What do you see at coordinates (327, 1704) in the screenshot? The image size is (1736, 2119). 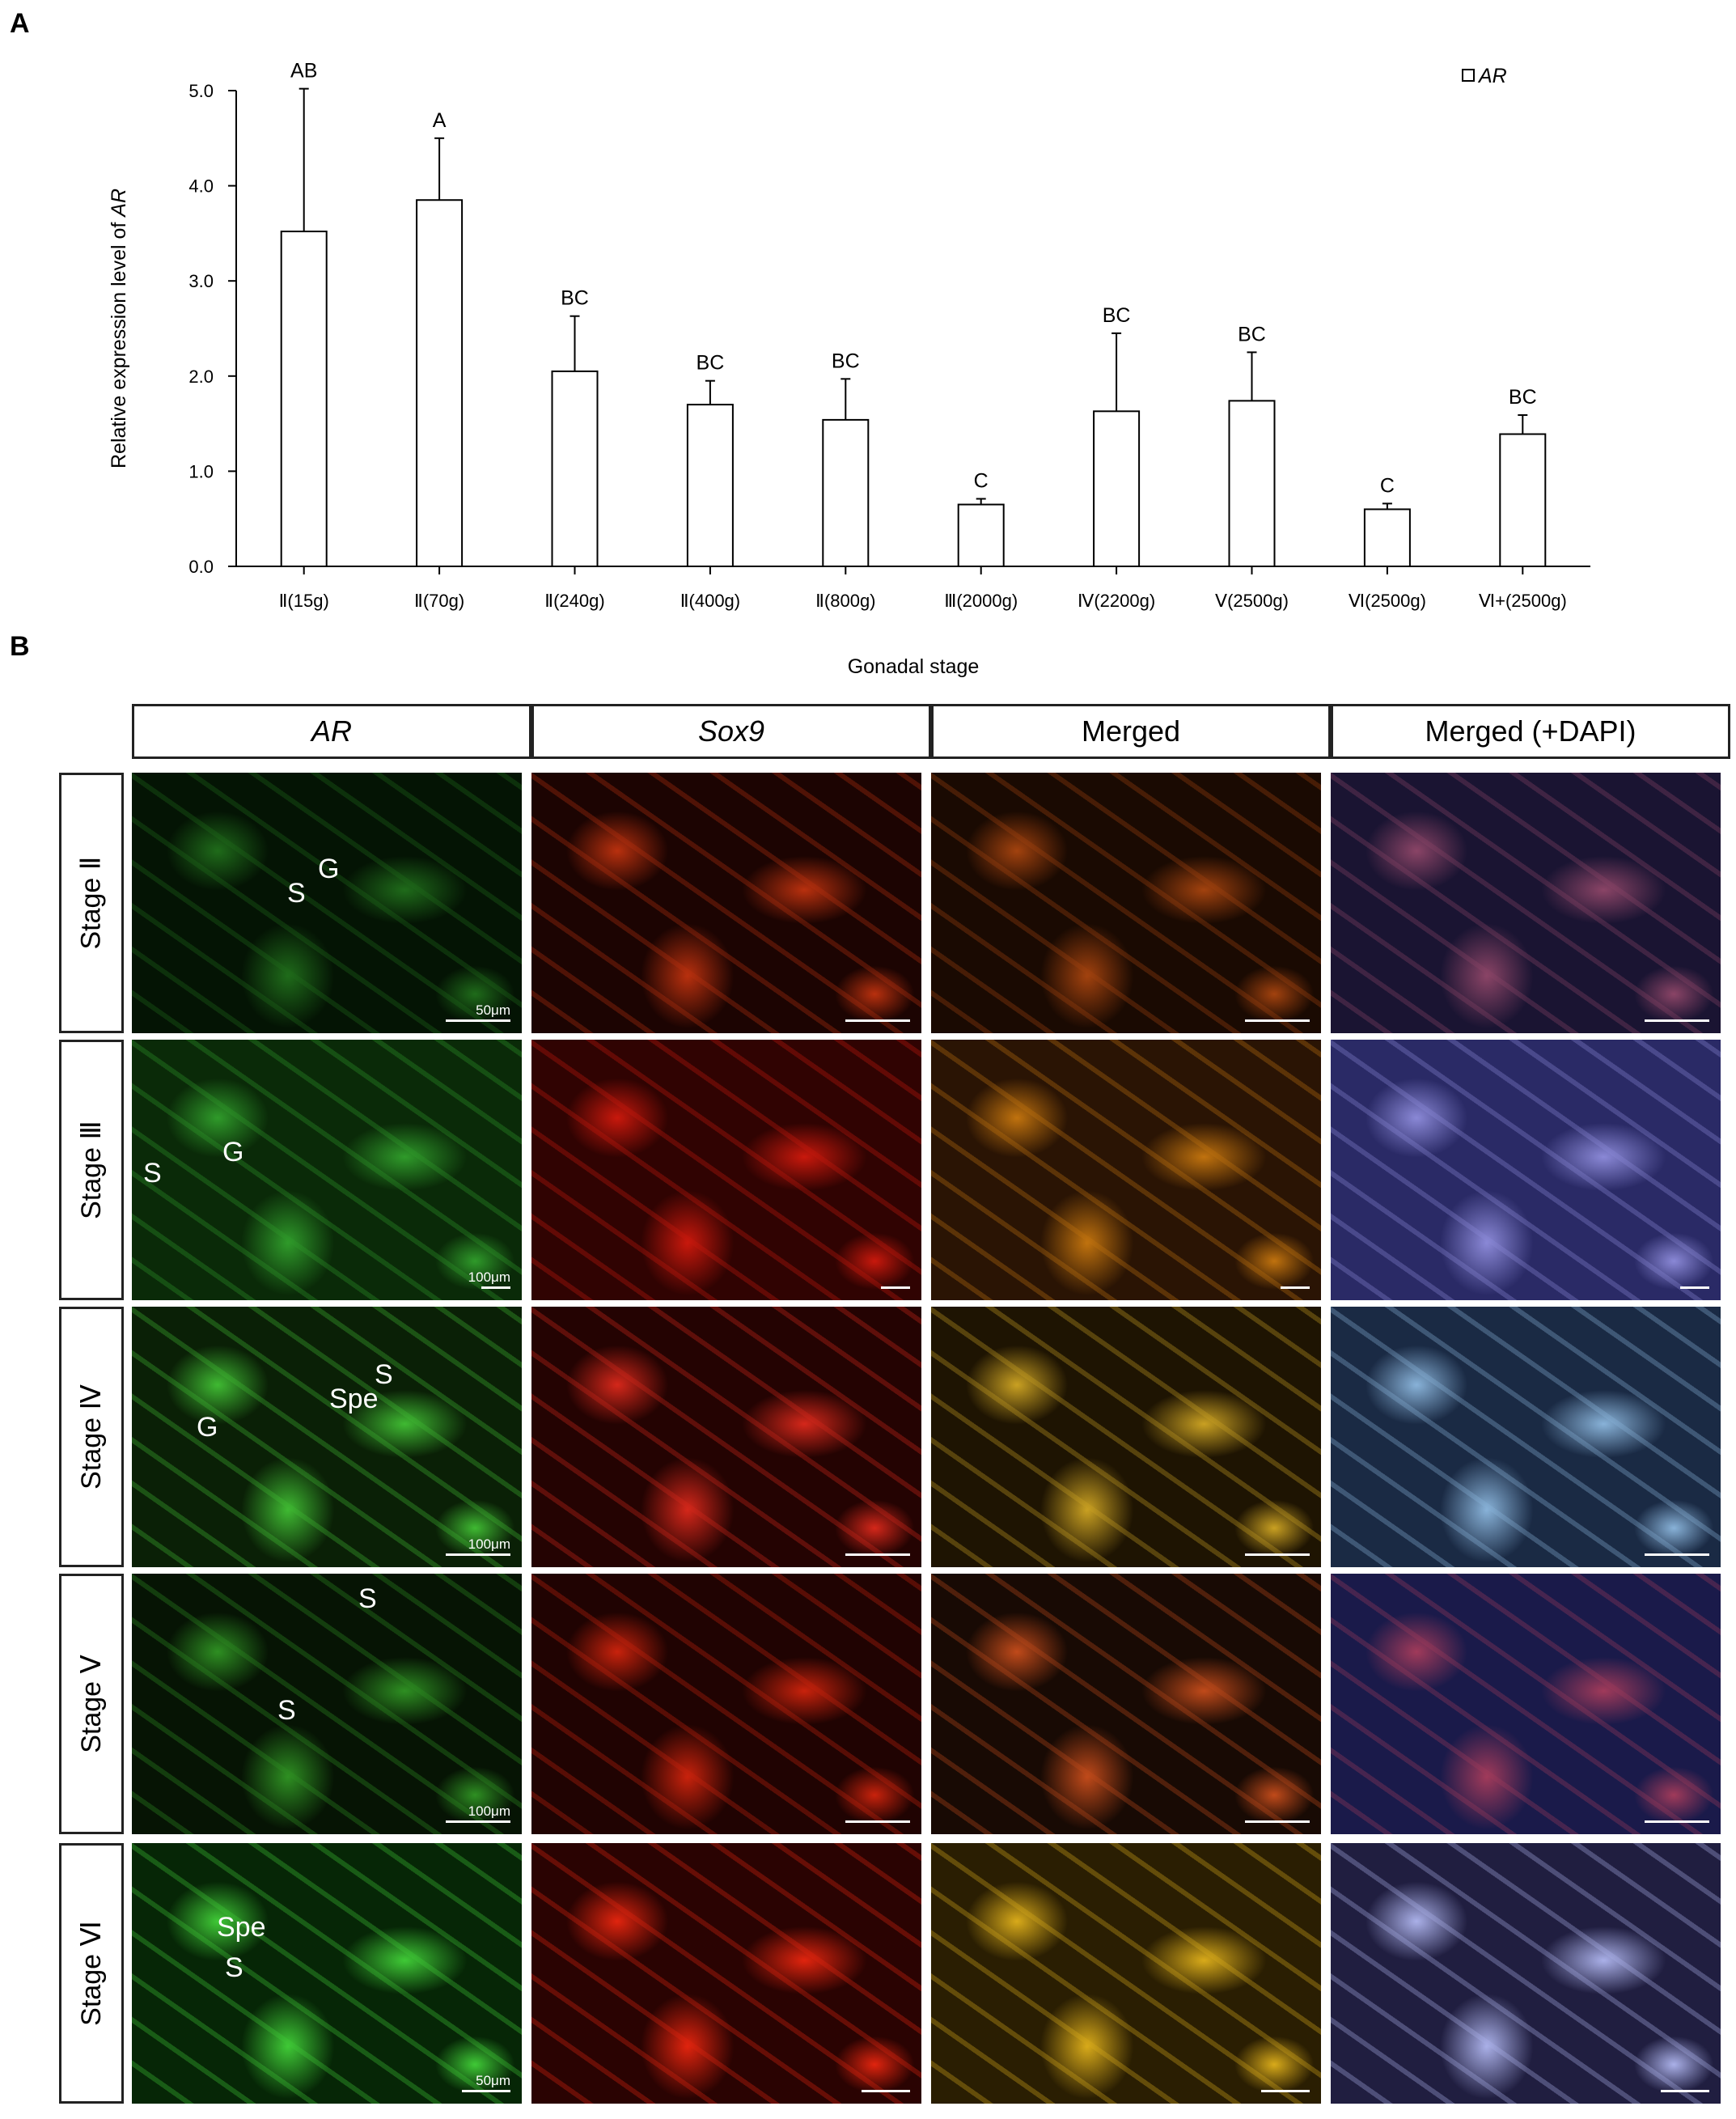 I see `micrograph-tile: 100μm S S` at bounding box center [327, 1704].